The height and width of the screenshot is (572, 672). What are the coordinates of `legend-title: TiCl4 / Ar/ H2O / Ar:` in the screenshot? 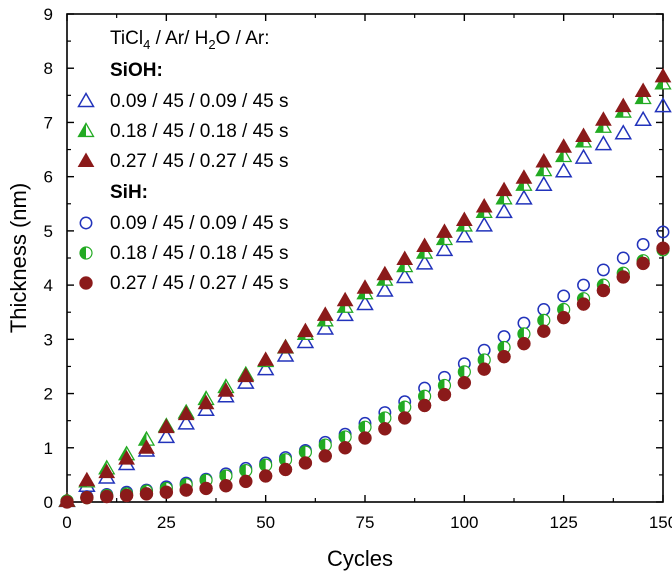 It's located at (189, 40).